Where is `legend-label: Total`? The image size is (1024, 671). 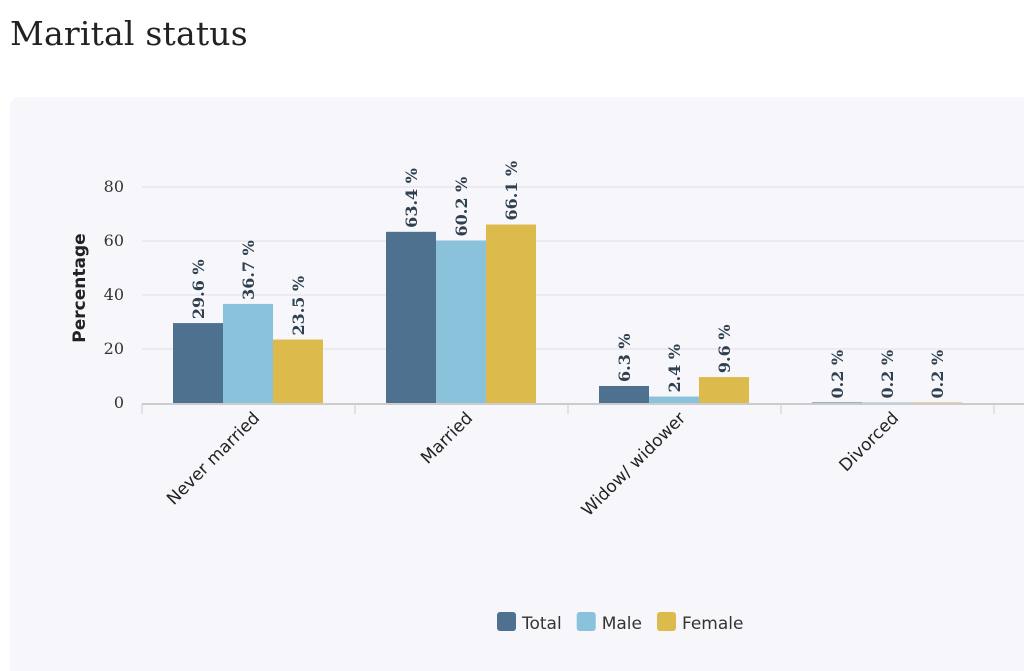
legend-label: Total is located at coordinates (541, 624).